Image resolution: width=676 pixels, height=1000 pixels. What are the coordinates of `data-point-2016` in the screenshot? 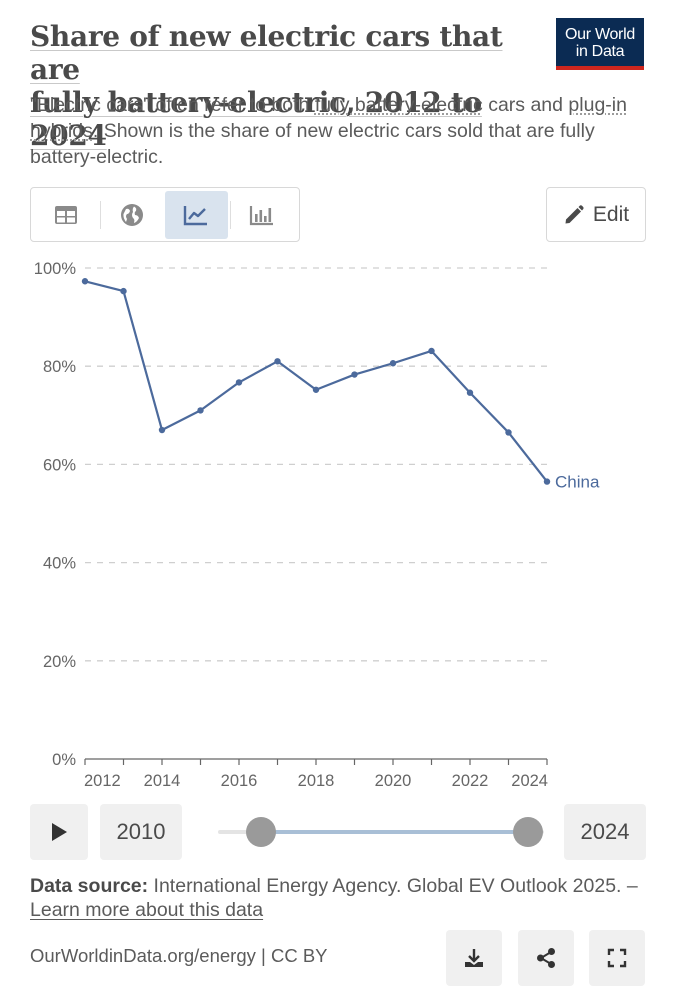 It's located at (239, 382).